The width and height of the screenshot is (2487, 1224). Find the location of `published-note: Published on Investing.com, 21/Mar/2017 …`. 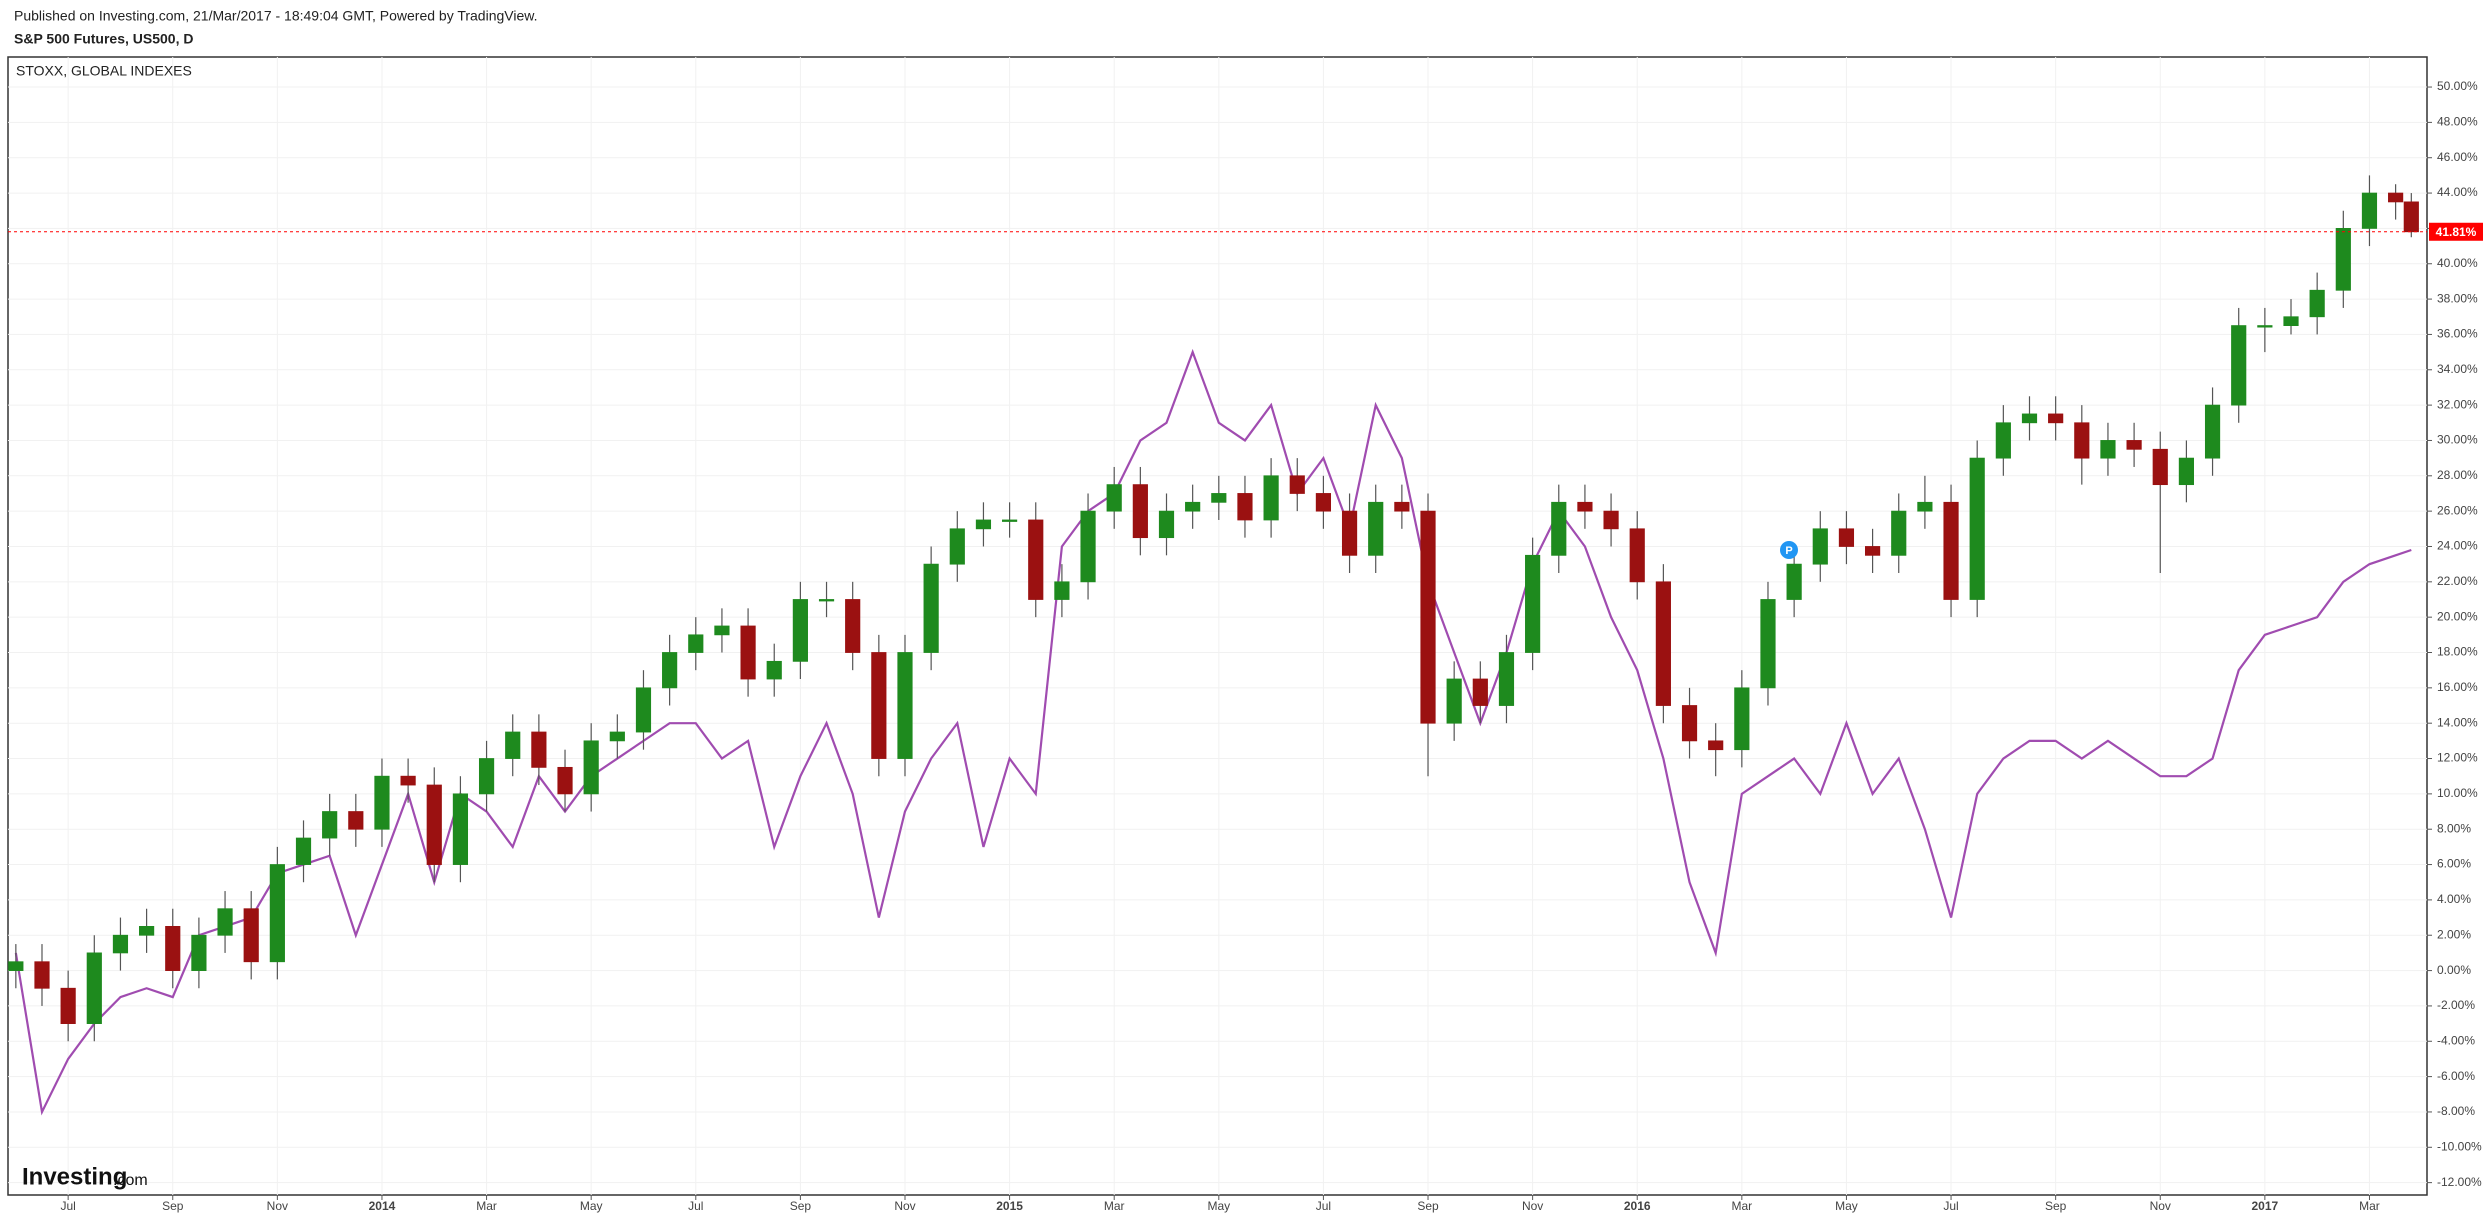

published-note: Published on Investing.com, 21/Mar/2017 … is located at coordinates (275, 16).